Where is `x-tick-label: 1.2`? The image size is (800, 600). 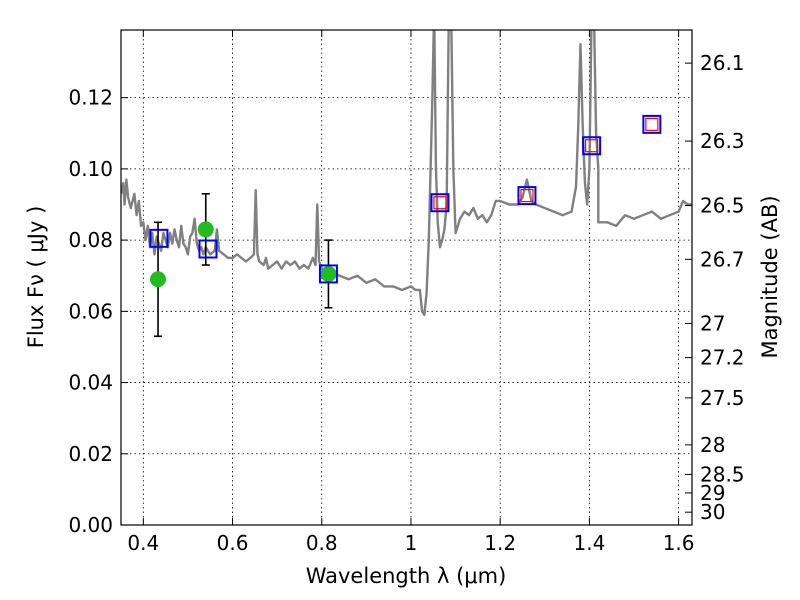
x-tick-label: 1.2 is located at coordinates (500, 543).